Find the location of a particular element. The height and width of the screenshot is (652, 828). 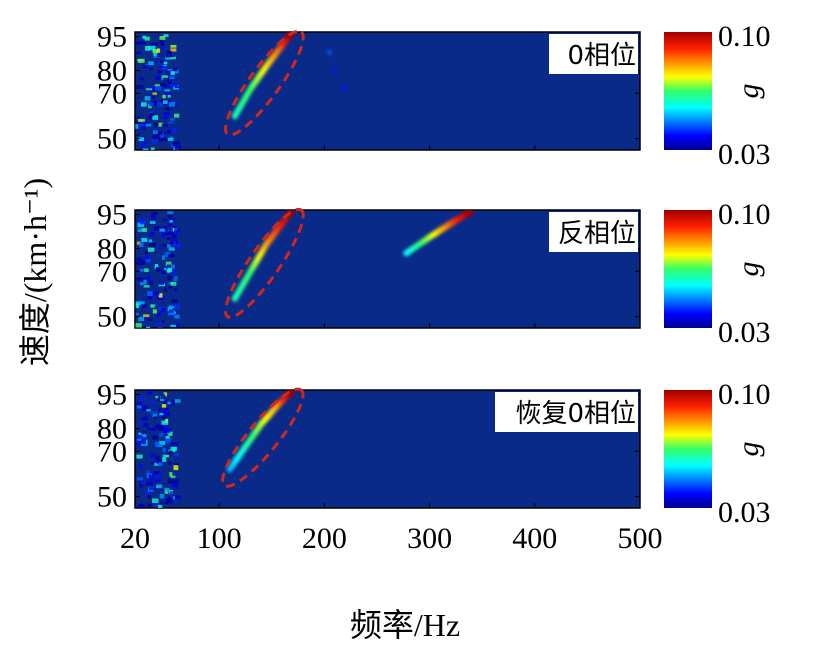

x-tick-label-300: 300 is located at coordinates (429, 538).